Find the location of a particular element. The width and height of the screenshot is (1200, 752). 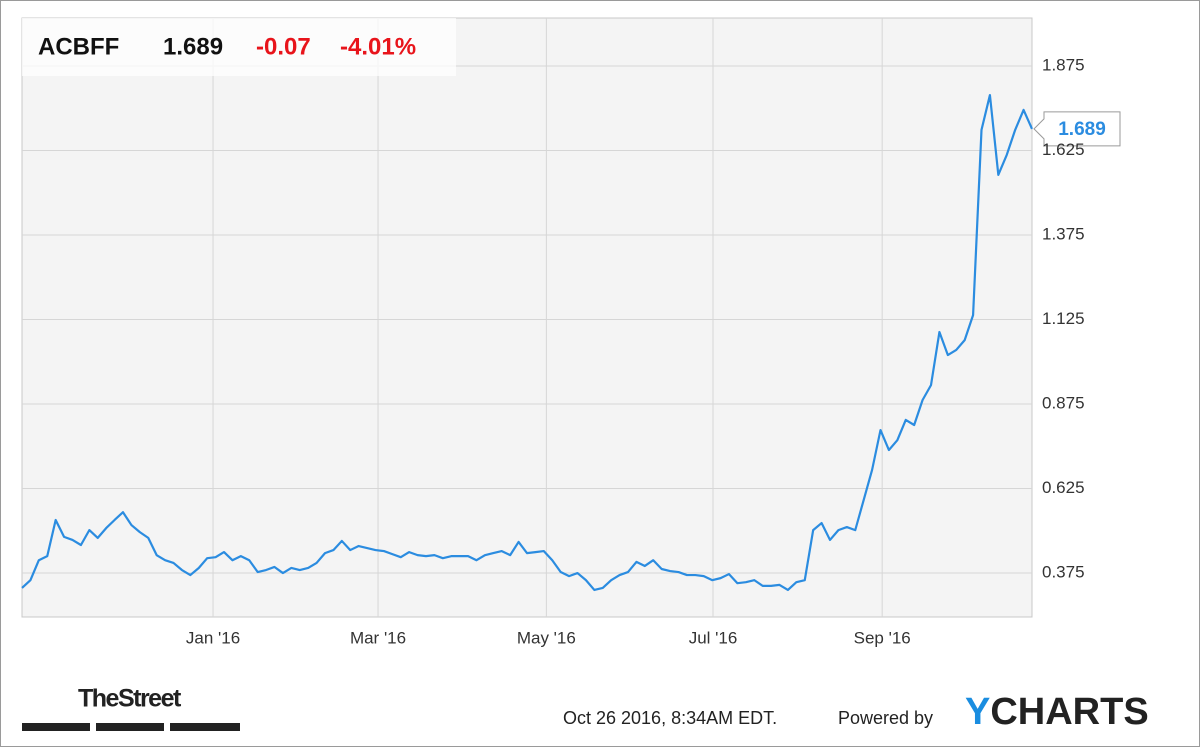

x-tick-label: Sep '16 is located at coordinates (882, 637).